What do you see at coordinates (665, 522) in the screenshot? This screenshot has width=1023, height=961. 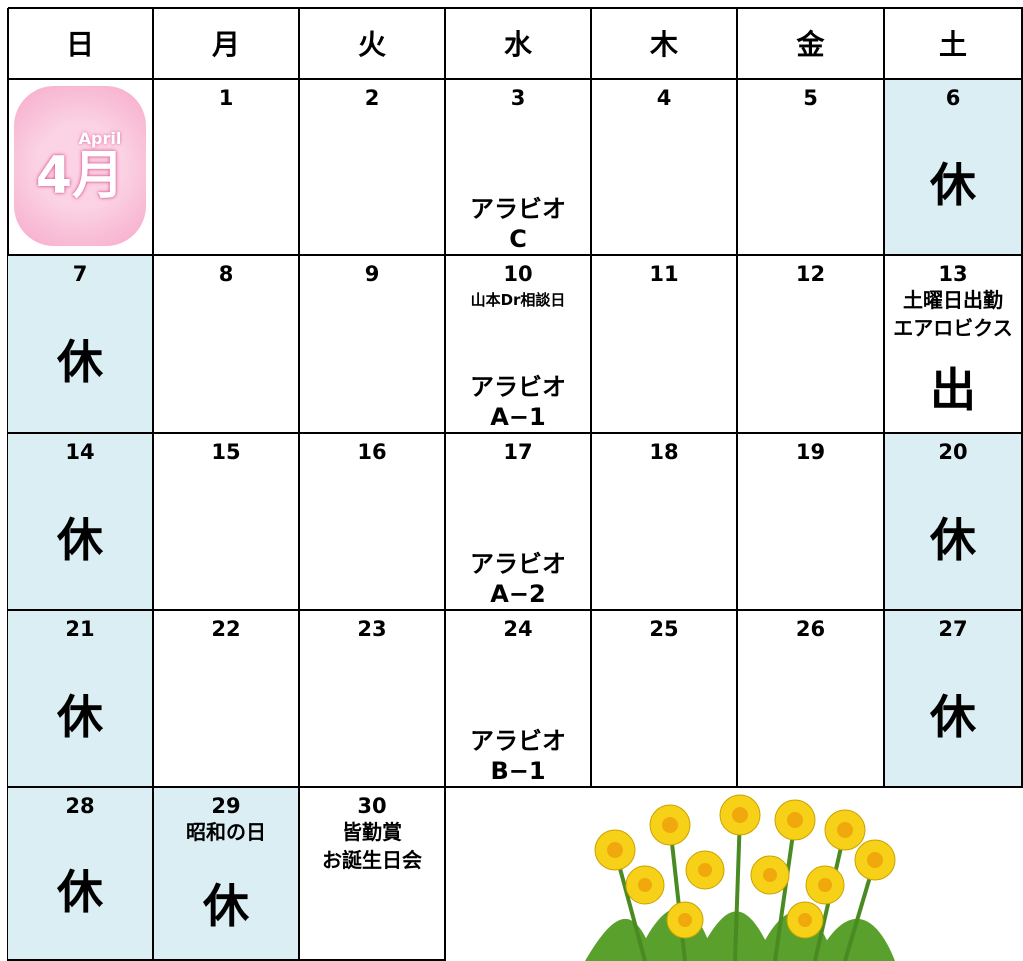 I see `day-cell: 18` at bounding box center [665, 522].